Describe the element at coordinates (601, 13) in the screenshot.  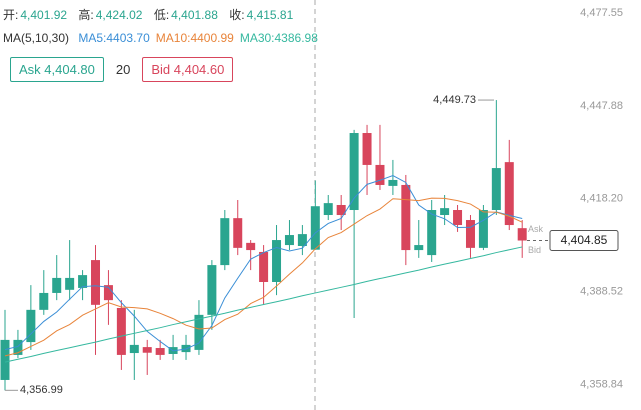
I see `y-tick-label: 4,477.55` at that location.